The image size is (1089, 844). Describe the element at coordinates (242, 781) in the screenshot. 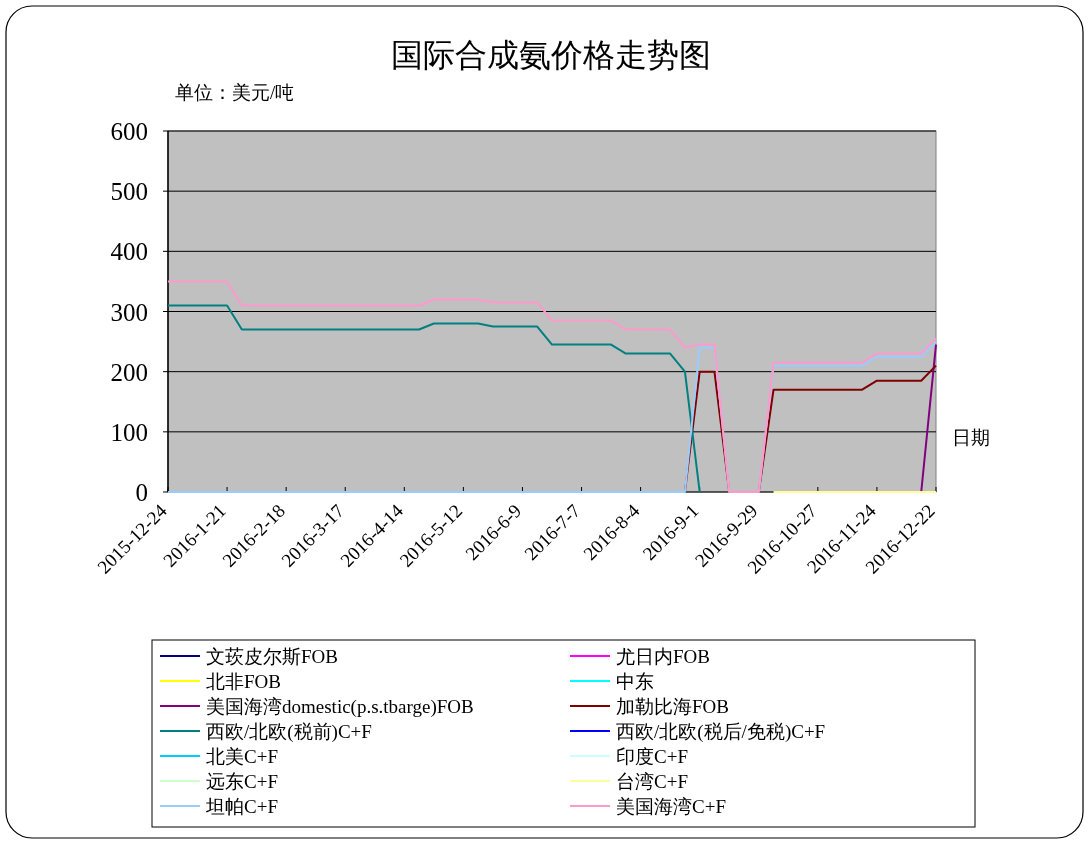

I see `legend-label: 远东C+F` at that location.